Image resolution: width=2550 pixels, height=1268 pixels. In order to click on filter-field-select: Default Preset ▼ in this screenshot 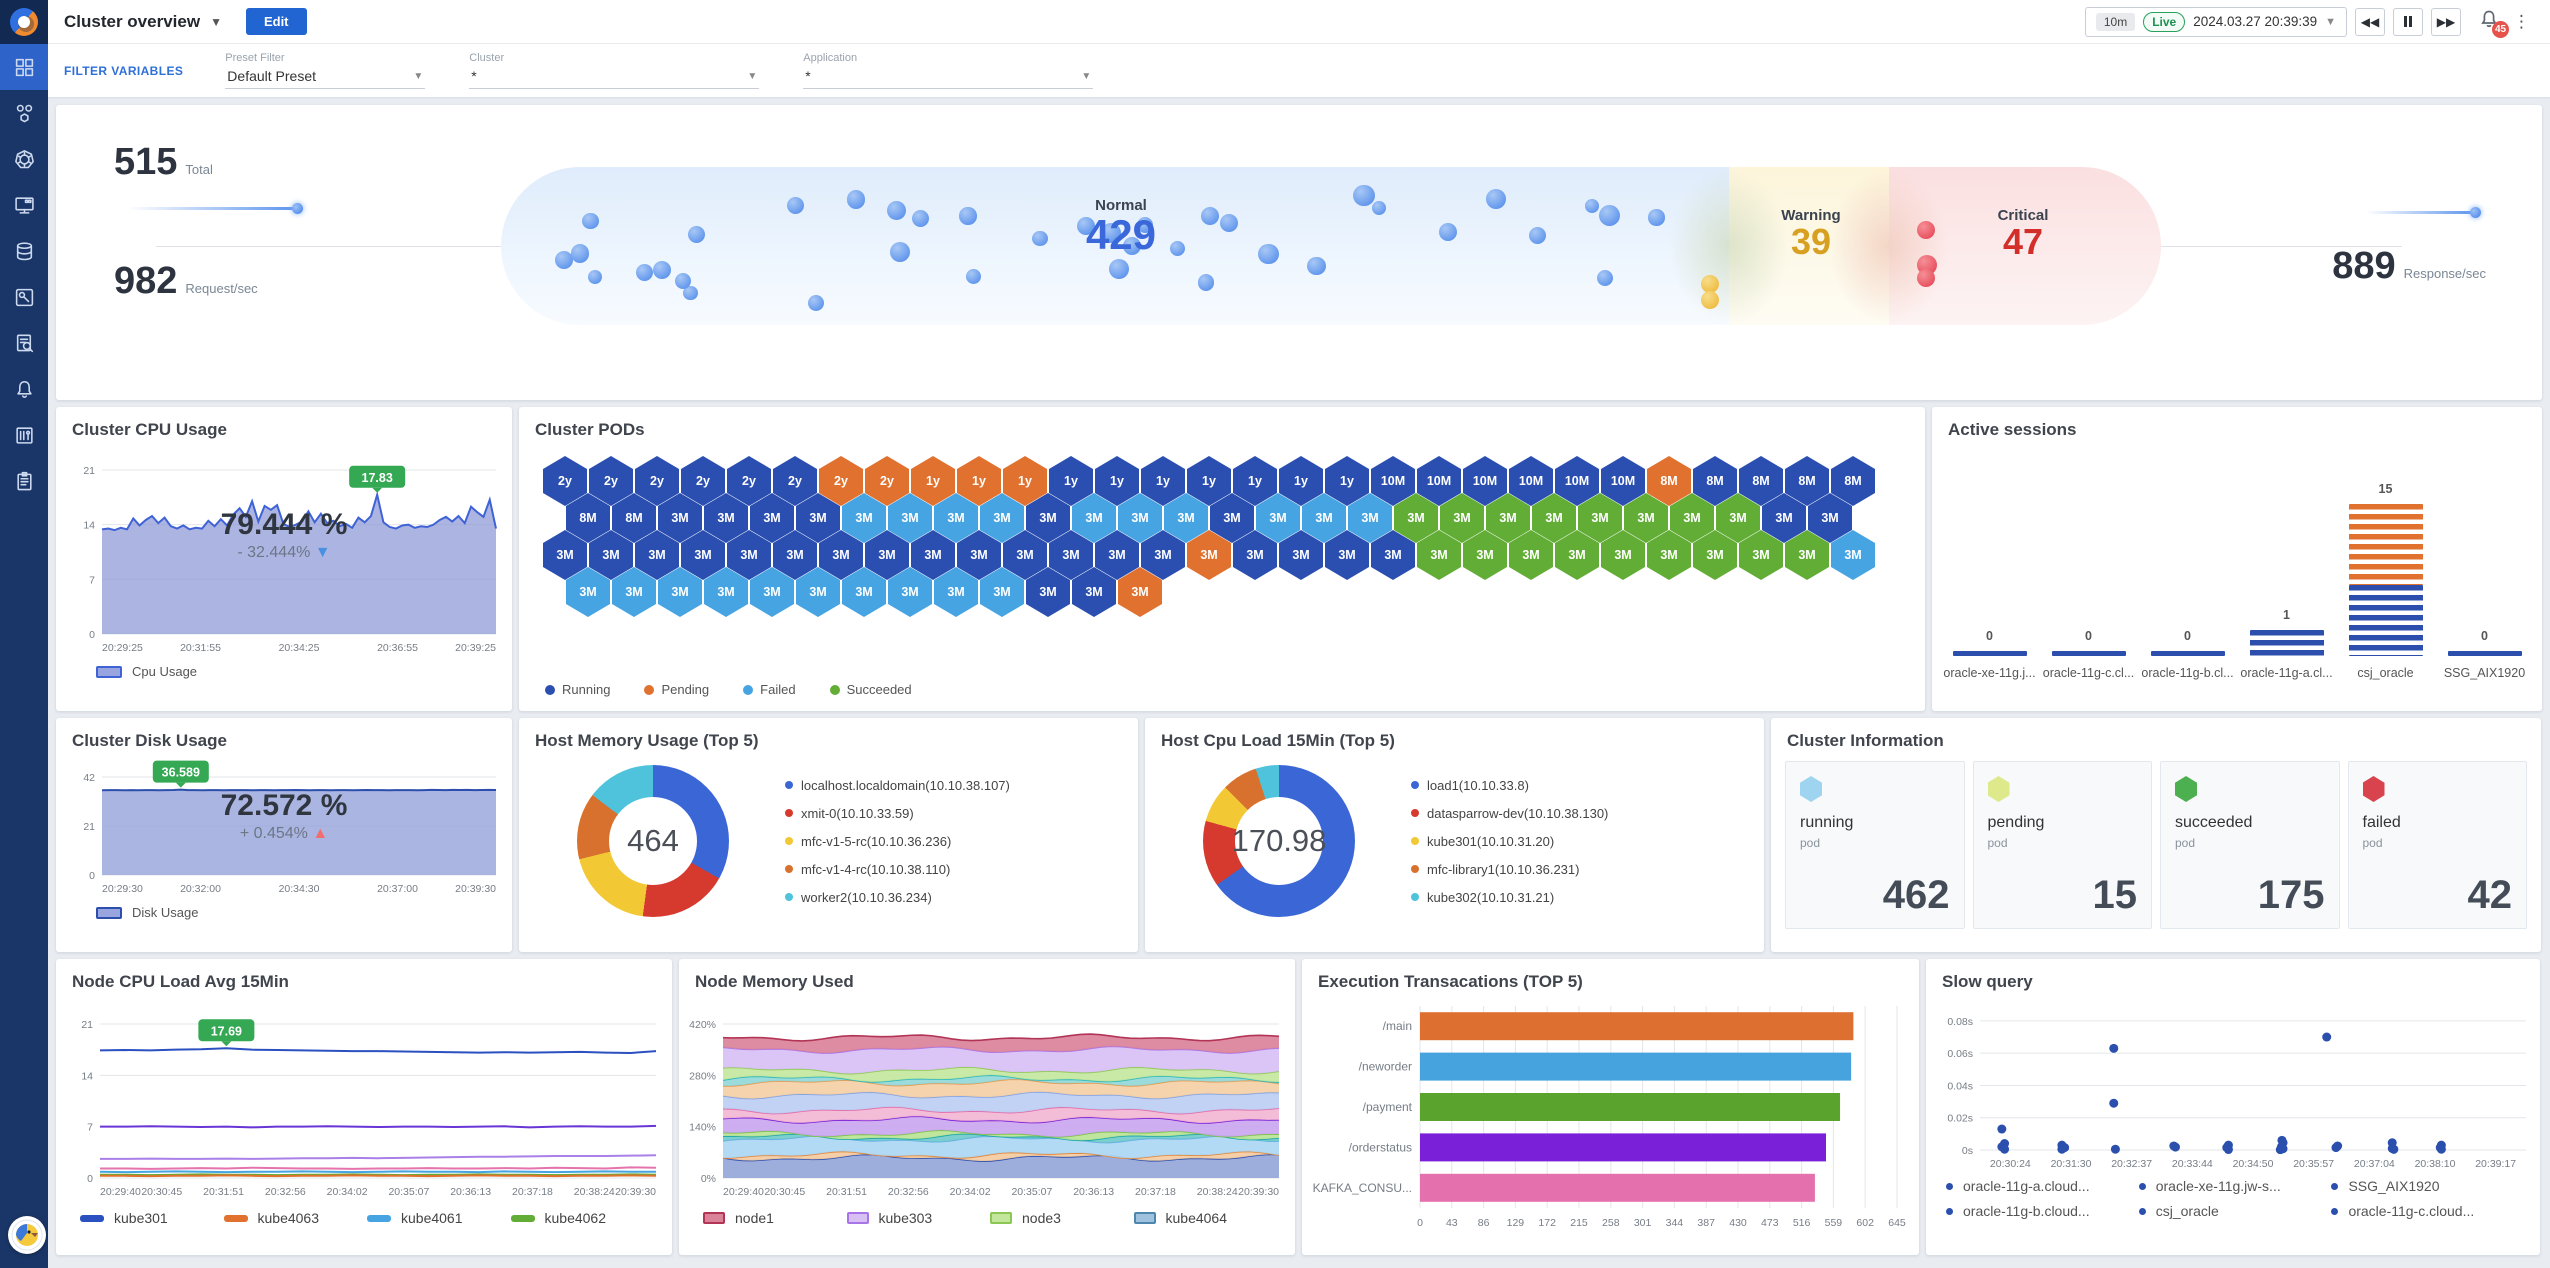, I will do `click(325, 77)`.